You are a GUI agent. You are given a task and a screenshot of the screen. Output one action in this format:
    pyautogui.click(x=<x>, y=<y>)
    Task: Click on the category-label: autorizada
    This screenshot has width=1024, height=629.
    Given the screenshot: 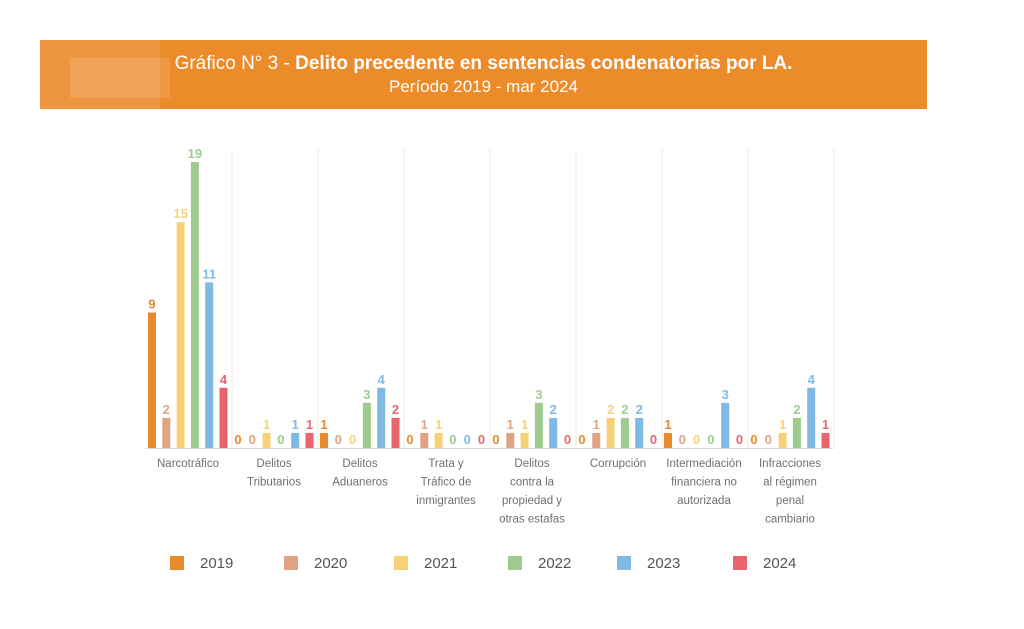 What is the action you would take?
    pyautogui.click(x=704, y=501)
    